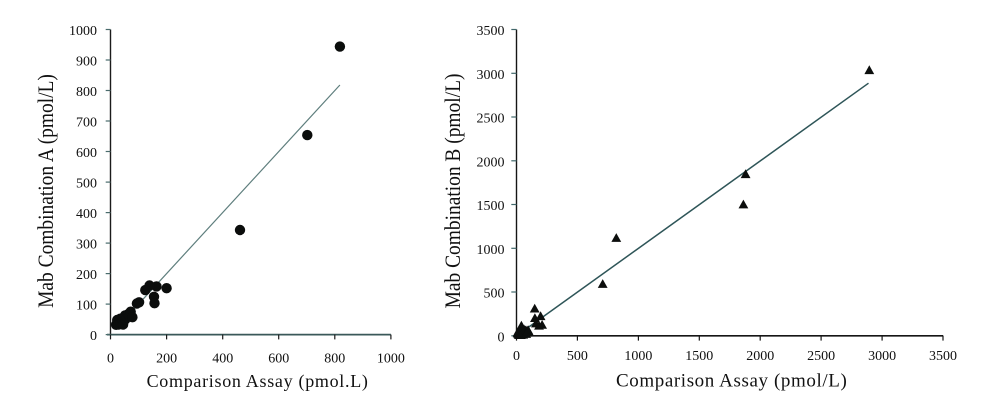 This screenshot has height=416, width=987. What do you see at coordinates (86, 123) in the screenshot?
I see `svg-text: 700` at bounding box center [86, 123].